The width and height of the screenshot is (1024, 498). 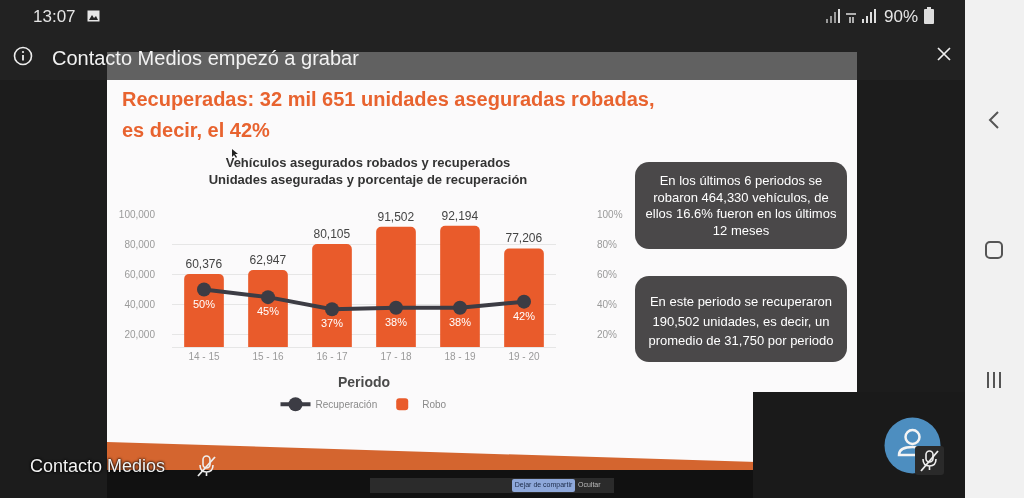 I want to click on chart-subtitle: Unidades aseguradas y porcentaje de recuperación, so click(x=368, y=180).